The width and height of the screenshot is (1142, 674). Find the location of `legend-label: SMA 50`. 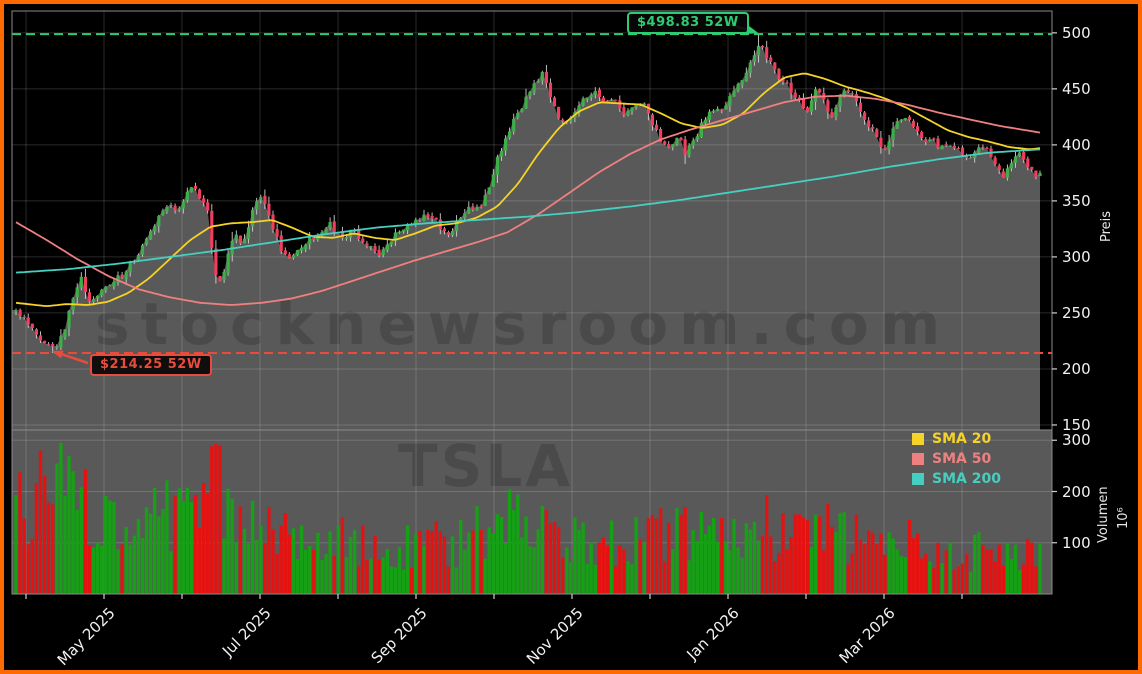

legend-label: SMA 50 is located at coordinates (962, 459).